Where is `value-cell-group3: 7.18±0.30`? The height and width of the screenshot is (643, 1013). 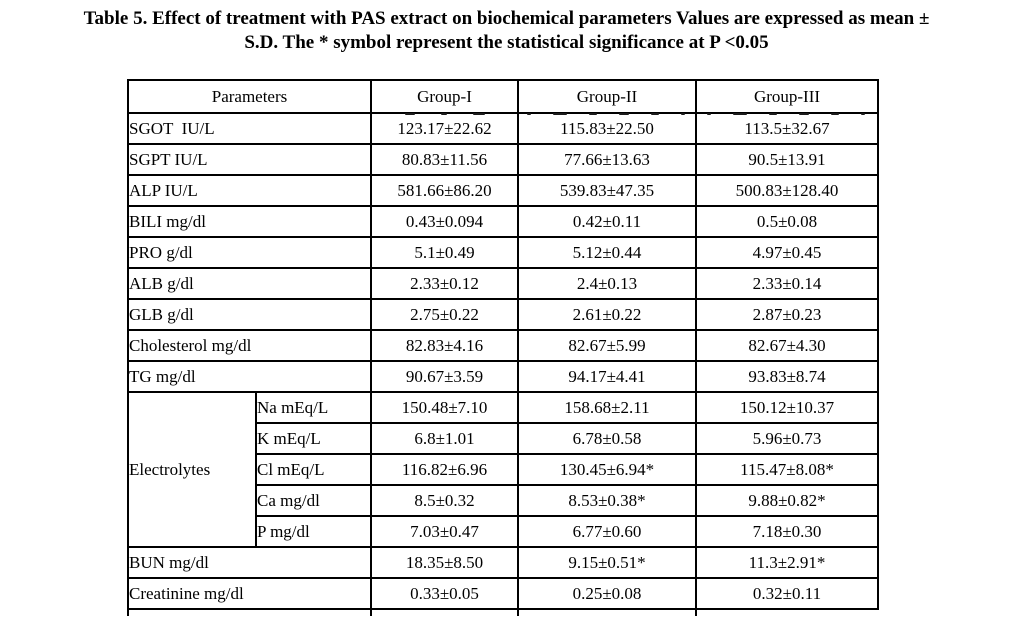
value-cell-group3: 7.18±0.30 is located at coordinates (787, 531).